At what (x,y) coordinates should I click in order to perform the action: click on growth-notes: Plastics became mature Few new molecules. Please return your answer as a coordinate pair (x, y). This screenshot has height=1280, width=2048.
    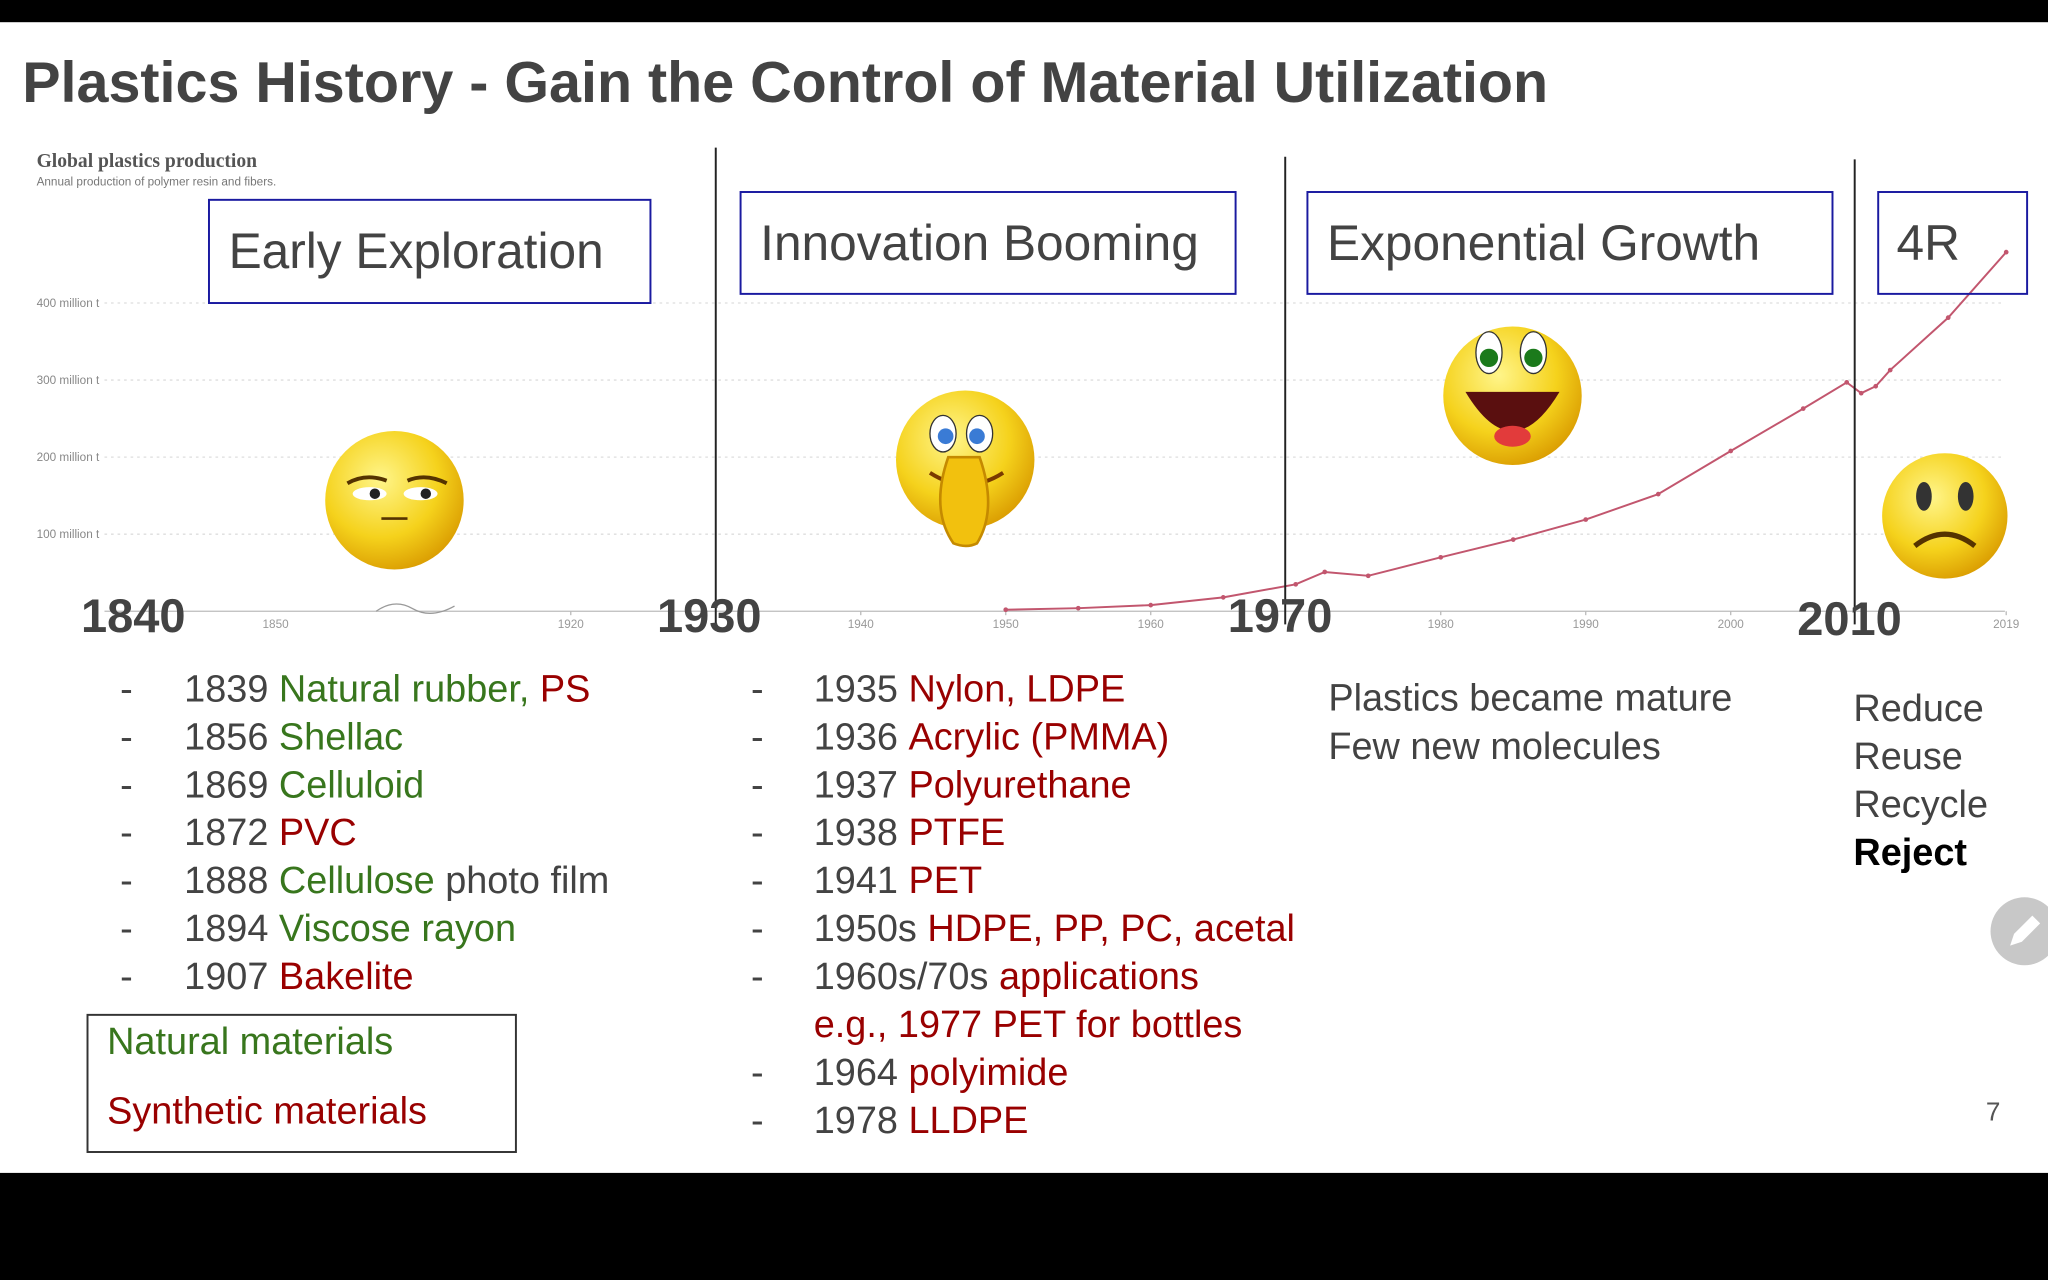
    Looking at the image, I should click on (1530, 723).